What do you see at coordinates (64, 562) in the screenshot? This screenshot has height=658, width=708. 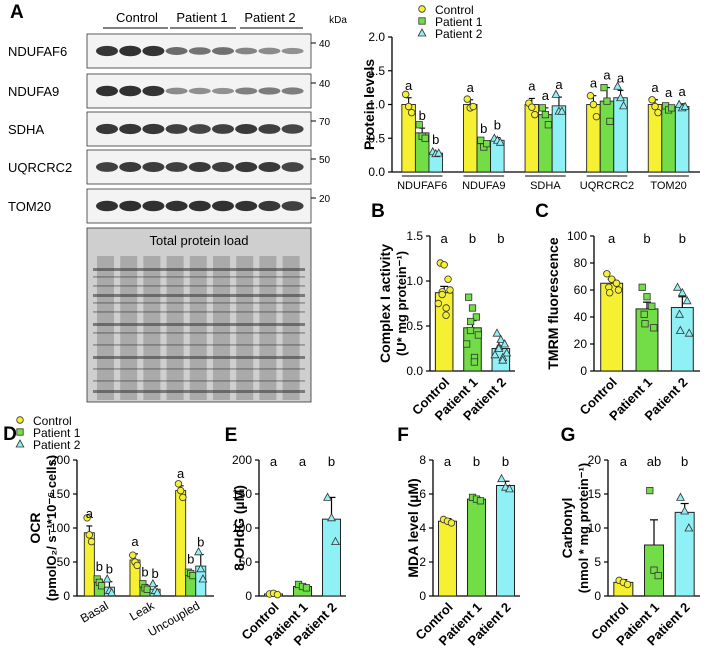 I see `y-tick-label: 50` at bounding box center [64, 562].